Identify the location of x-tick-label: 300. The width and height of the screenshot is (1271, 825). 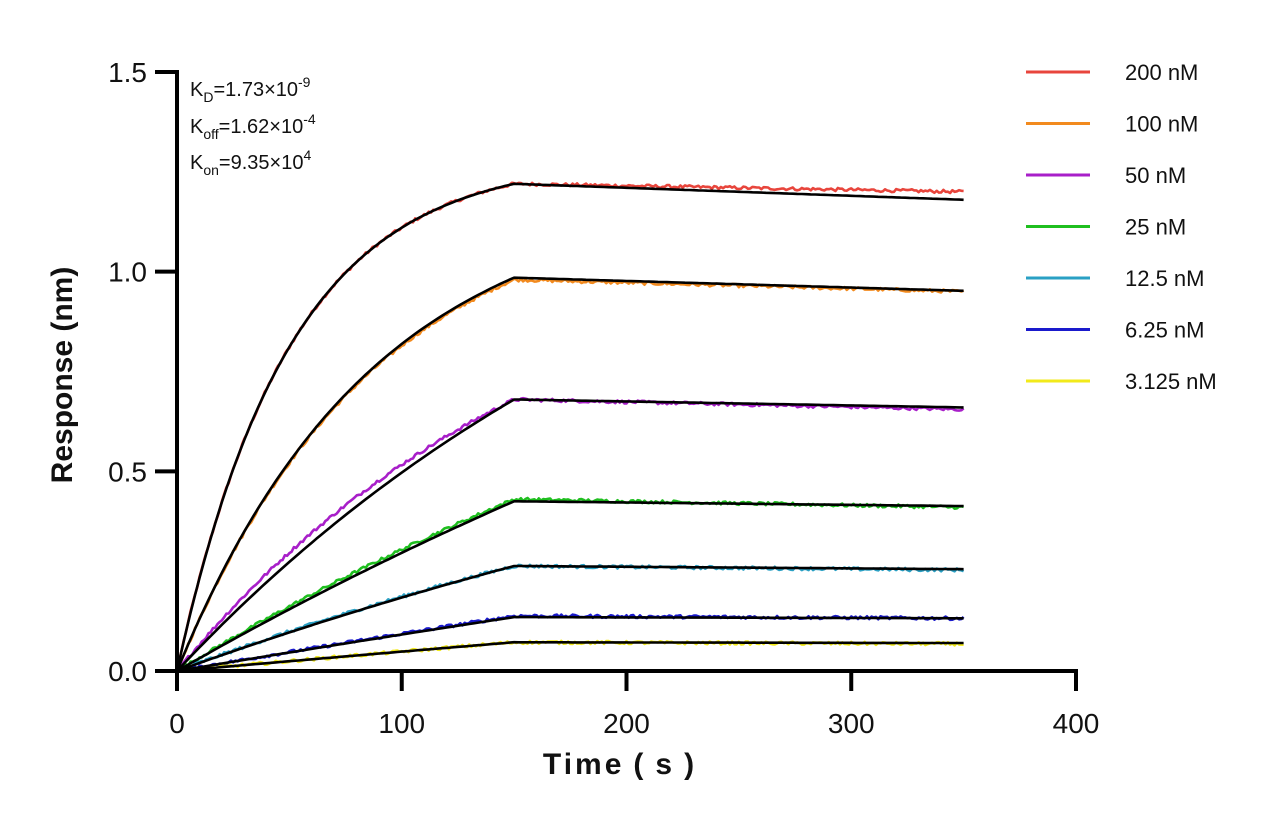
(851, 723).